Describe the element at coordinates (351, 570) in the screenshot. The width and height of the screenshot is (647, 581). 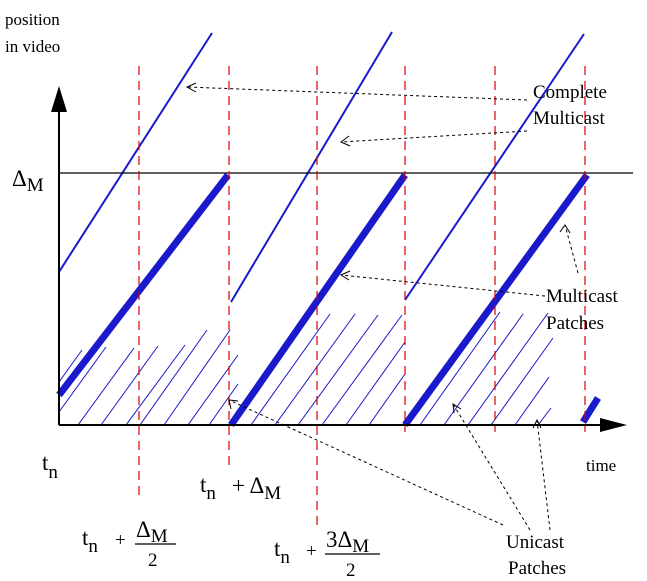
I see `tick-3half-denominator: 2` at that location.